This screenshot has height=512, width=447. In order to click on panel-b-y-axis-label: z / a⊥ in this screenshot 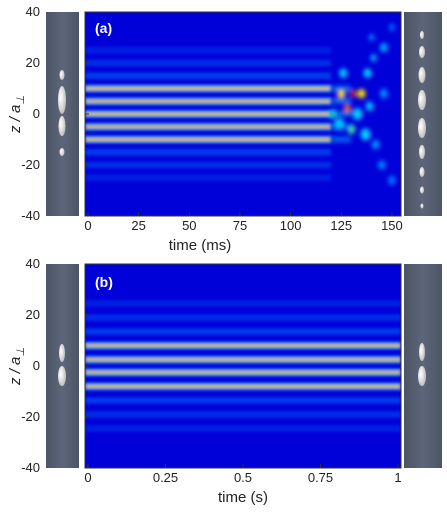, I will do `click(17, 366)`.